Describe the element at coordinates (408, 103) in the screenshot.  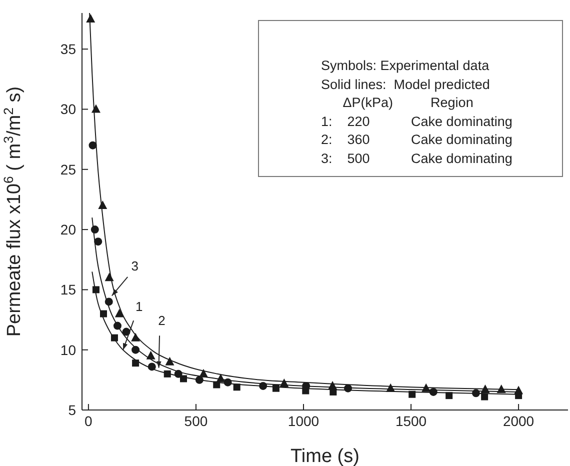
I see `annotation: ΔP(kPa) Region` at that location.